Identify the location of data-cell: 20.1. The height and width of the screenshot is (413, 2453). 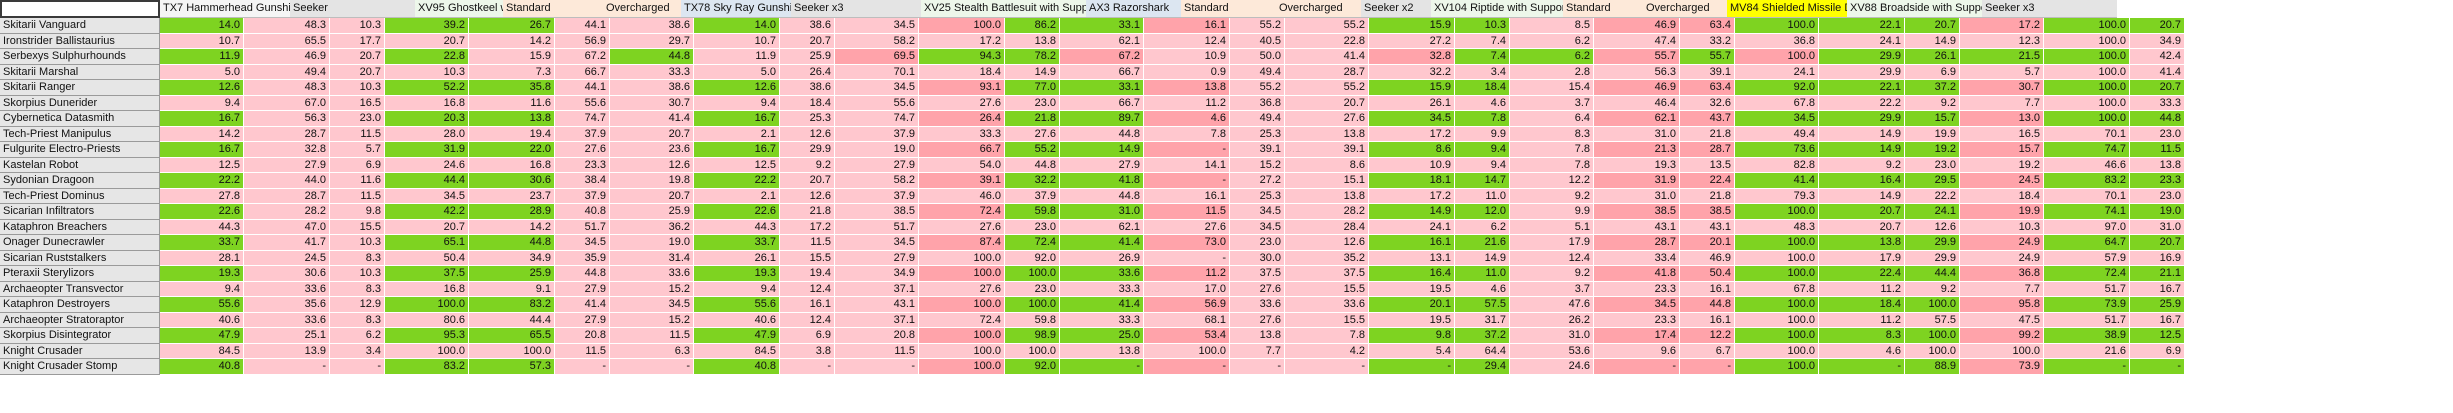
(1707, 243).